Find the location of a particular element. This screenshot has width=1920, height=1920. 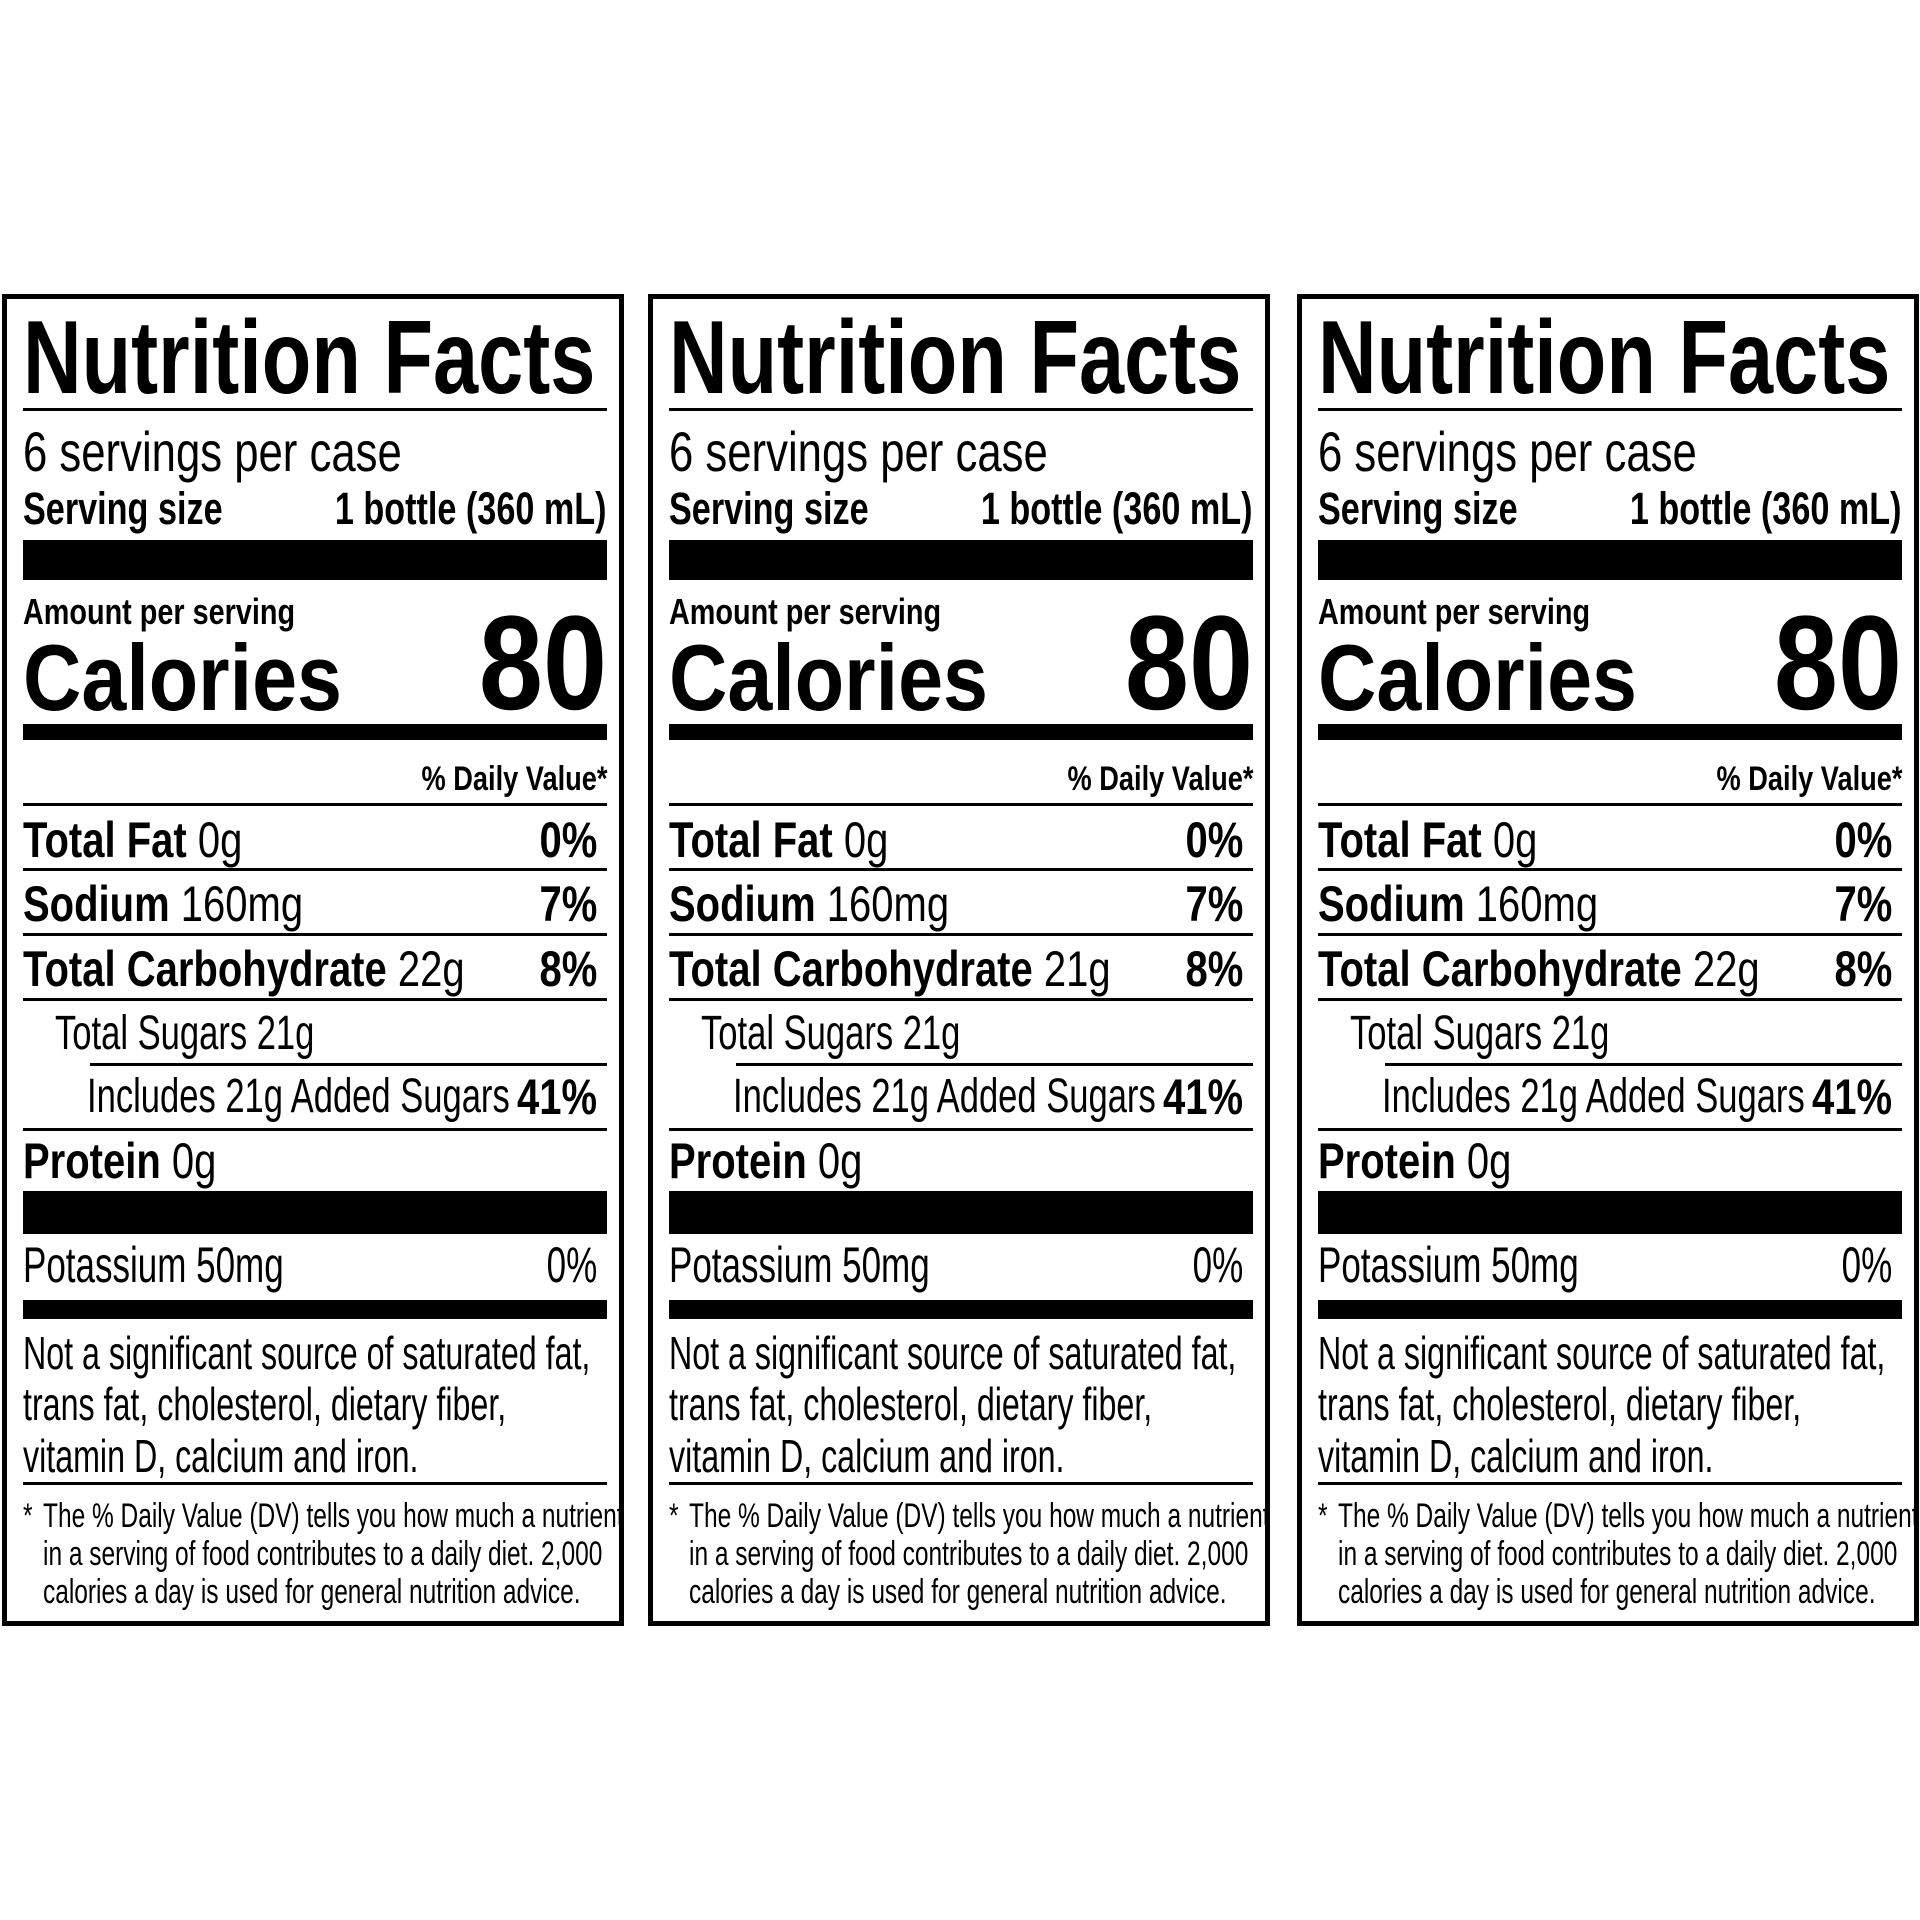

calories-label: Calories is located at coordinates (829, 677).